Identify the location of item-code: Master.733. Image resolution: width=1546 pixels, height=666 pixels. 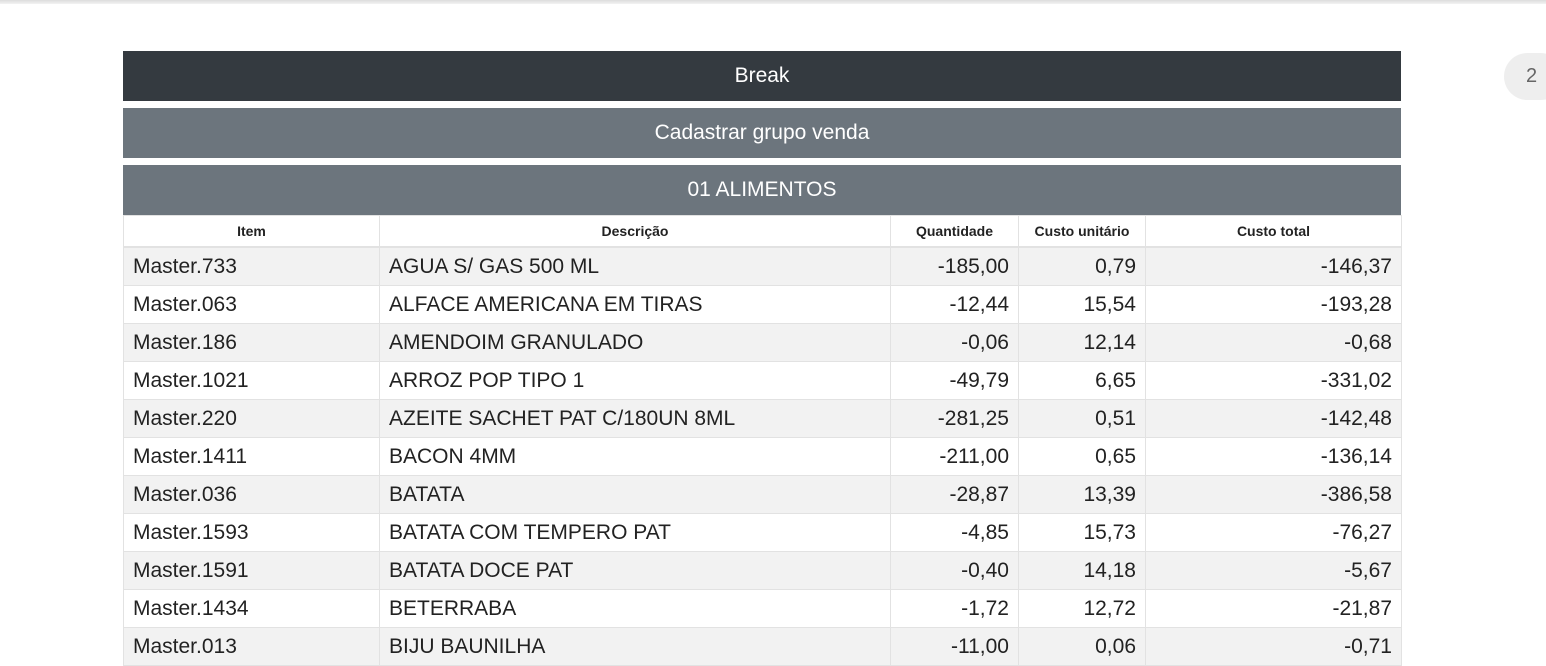
(251, 266).